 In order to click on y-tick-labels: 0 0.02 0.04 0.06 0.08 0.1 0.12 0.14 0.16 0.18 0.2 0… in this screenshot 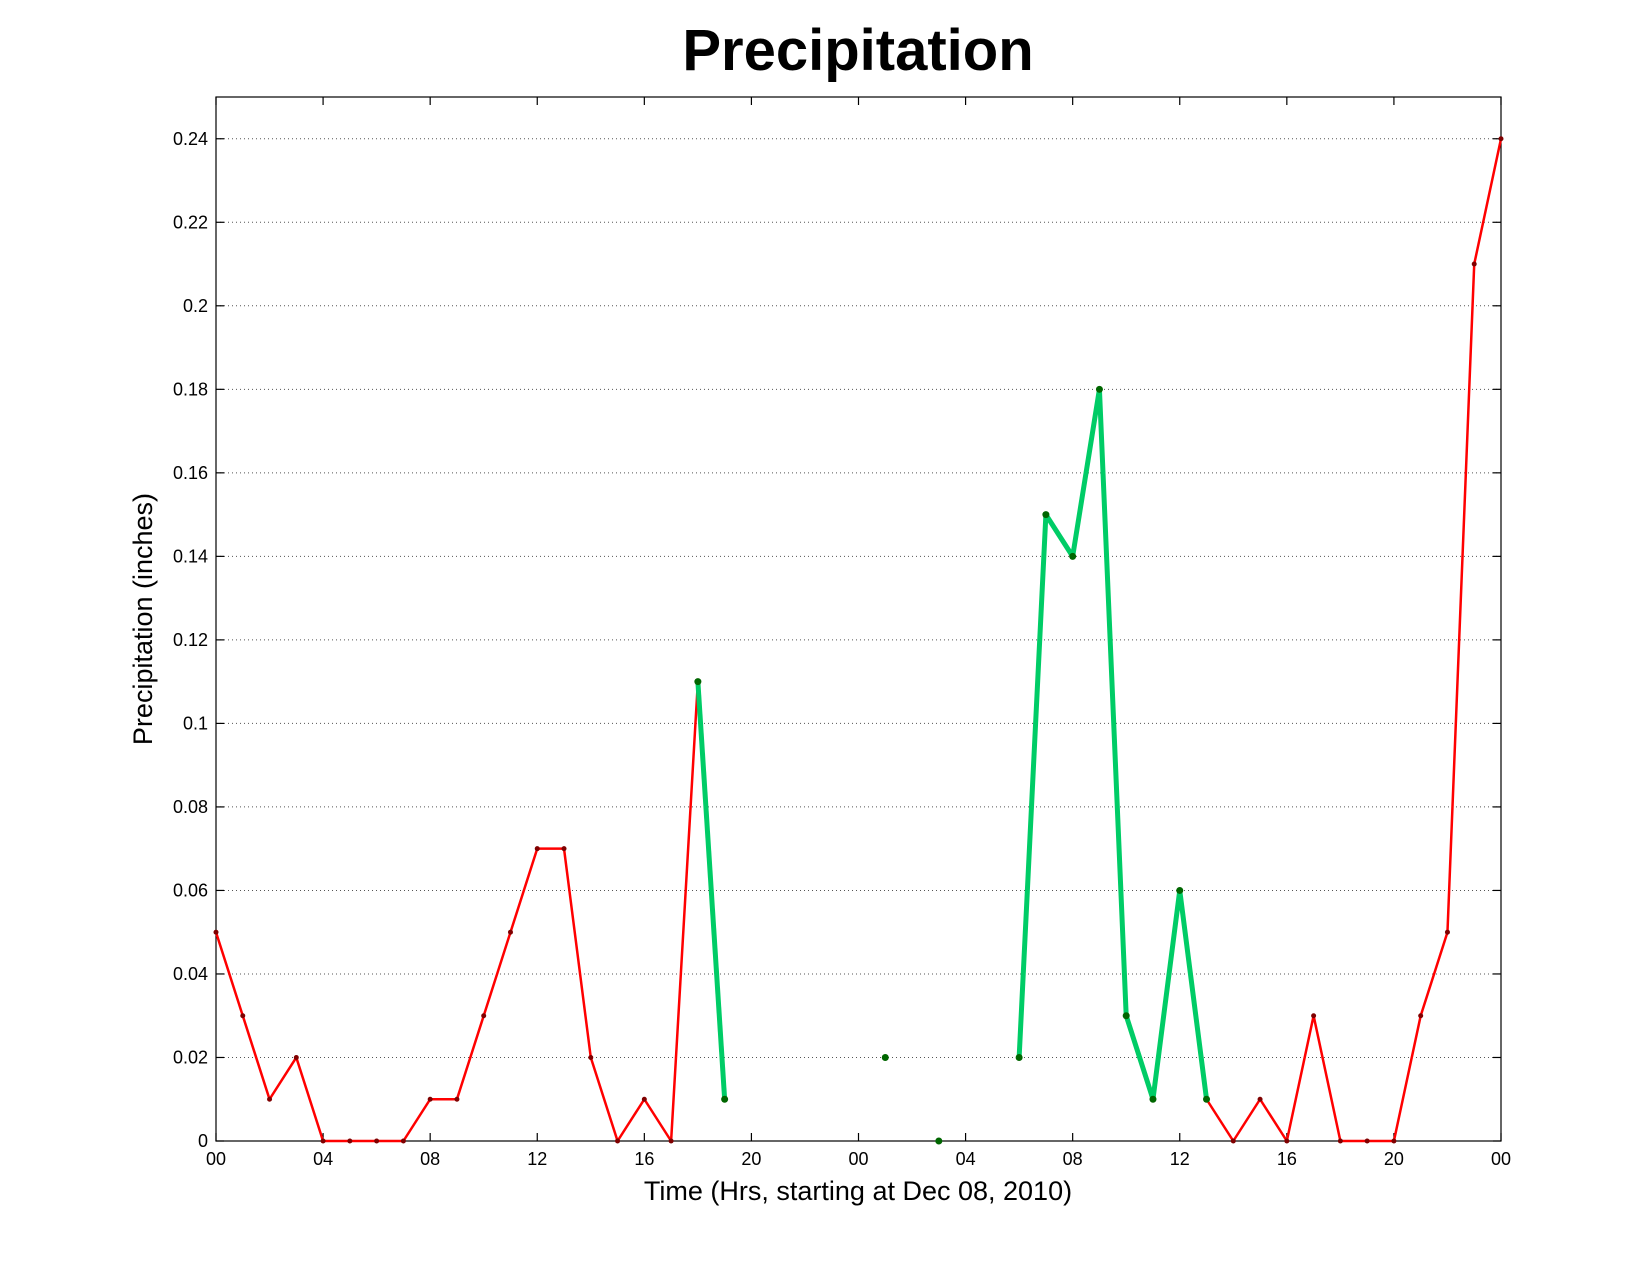, I will do `click(190, 640)`.